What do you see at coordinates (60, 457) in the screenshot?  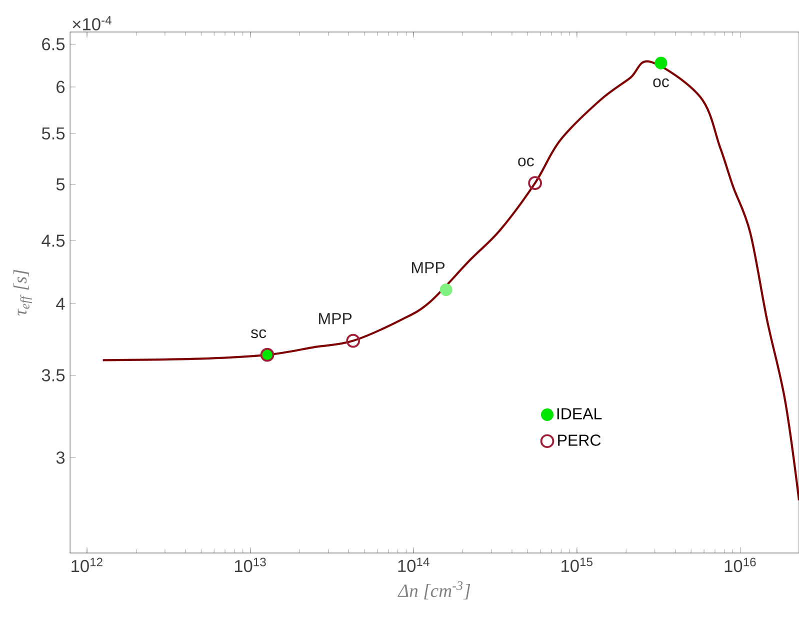 I see `y-tick-label: 3` at bounding box center [60, 457].